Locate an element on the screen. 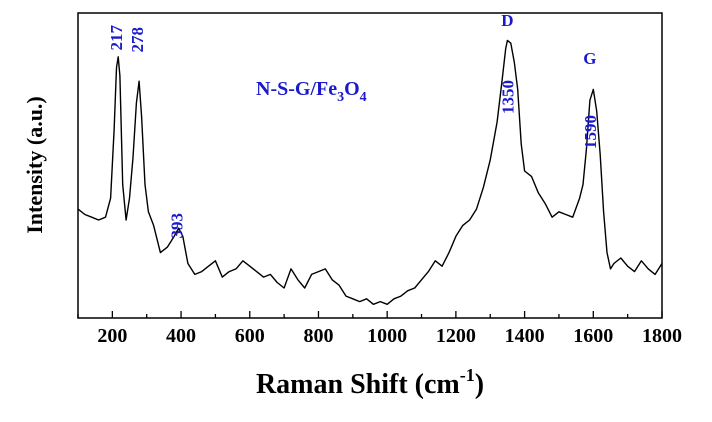  x-tick-label: 1600 is located at coordinates (593, 336).